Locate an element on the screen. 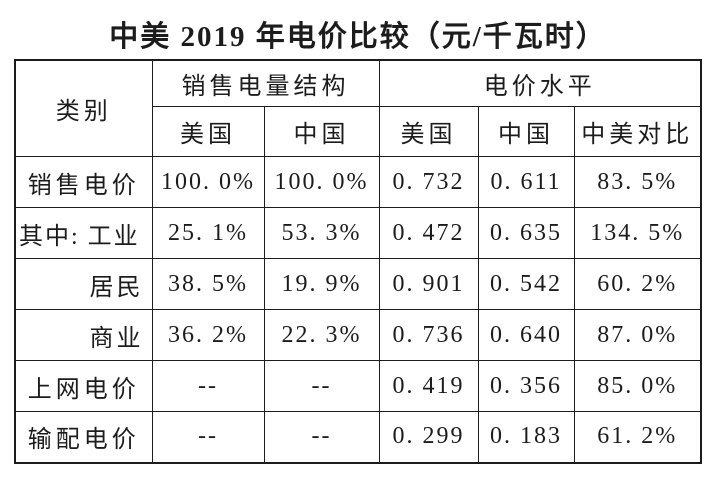 The width and height of the screenshot is (716, 494). row-label: 上网电价 is located at coordinates (83, 386).